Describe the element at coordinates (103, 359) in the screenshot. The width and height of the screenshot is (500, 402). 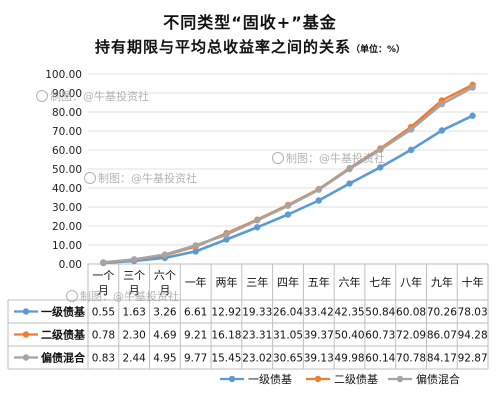
I see `table-cell: 0.83` at that location.